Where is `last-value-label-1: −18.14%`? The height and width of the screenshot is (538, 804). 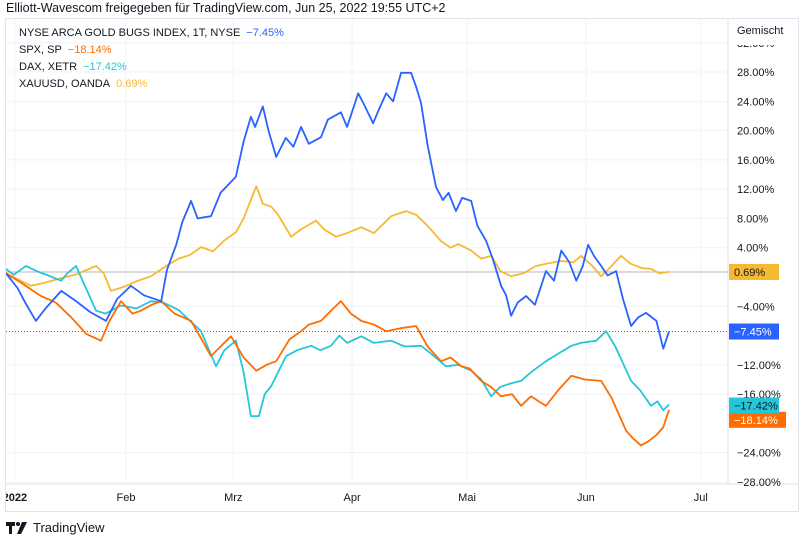 last-value-label-1: −18.14% is located at coordinates (756, 421).